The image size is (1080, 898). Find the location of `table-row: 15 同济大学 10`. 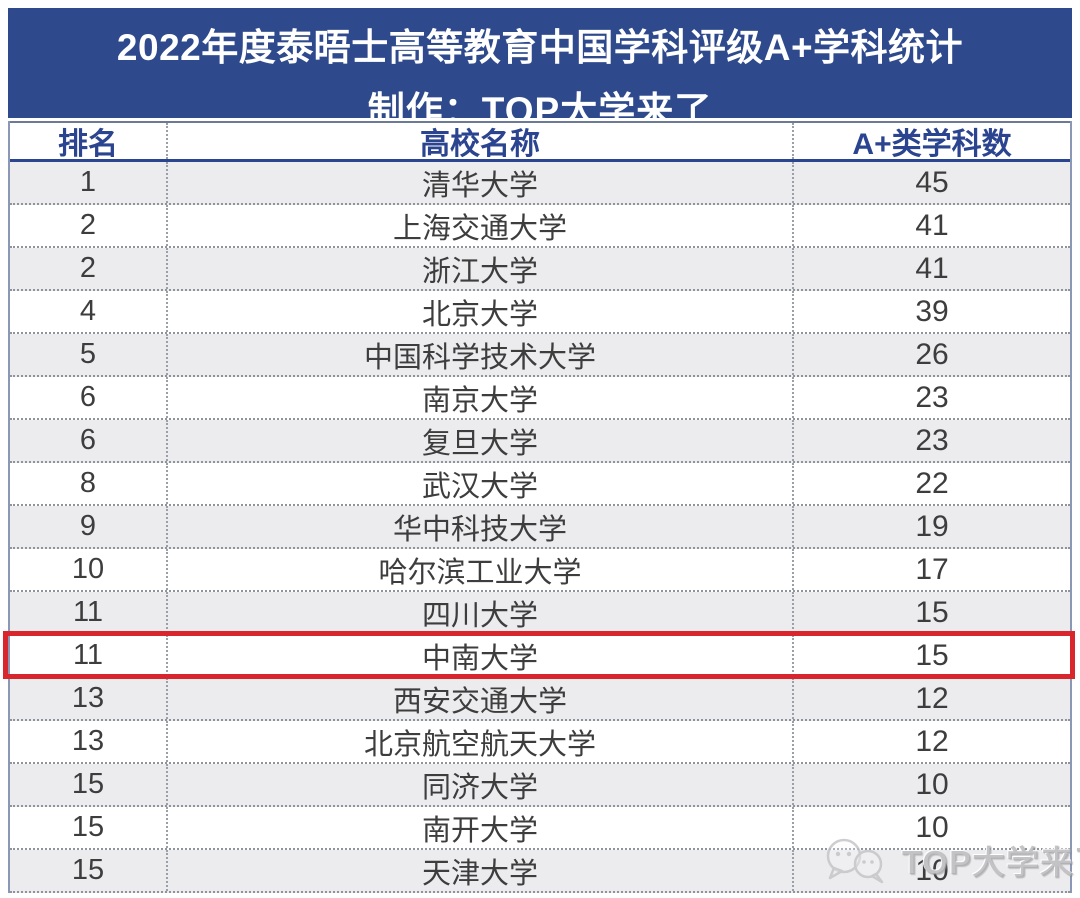

table-row: 15 同济大学 10 is located at coordinates (540, 785).